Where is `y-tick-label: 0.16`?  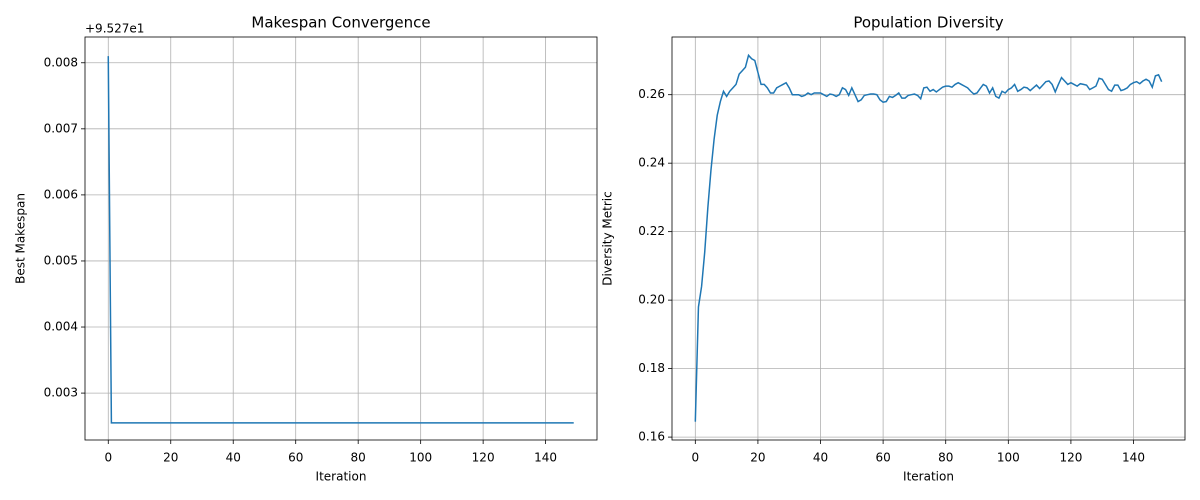 y-tick-label: 0.16 is located at coordinates (651, 437).